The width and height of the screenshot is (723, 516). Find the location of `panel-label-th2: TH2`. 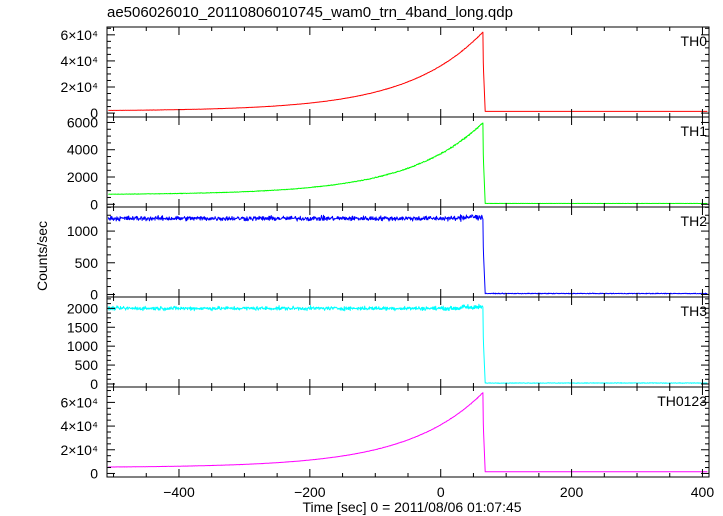

panel-label-th2: TH2 is located at coordinates (694, 221).